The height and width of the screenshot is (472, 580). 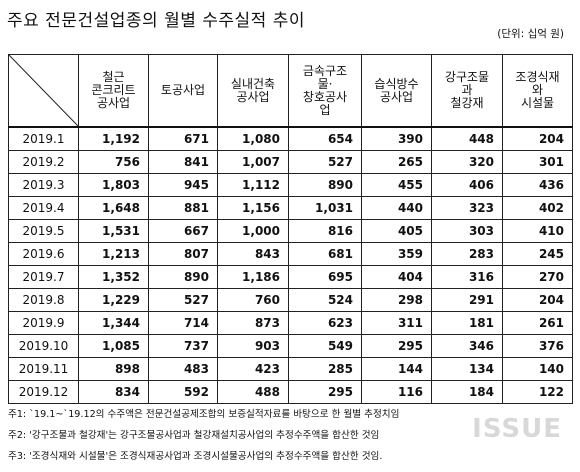 What do you see at coordinates (113, 77) in the screenshot?
I see `column-header-line: 철근` at bounding box center [113, 77].